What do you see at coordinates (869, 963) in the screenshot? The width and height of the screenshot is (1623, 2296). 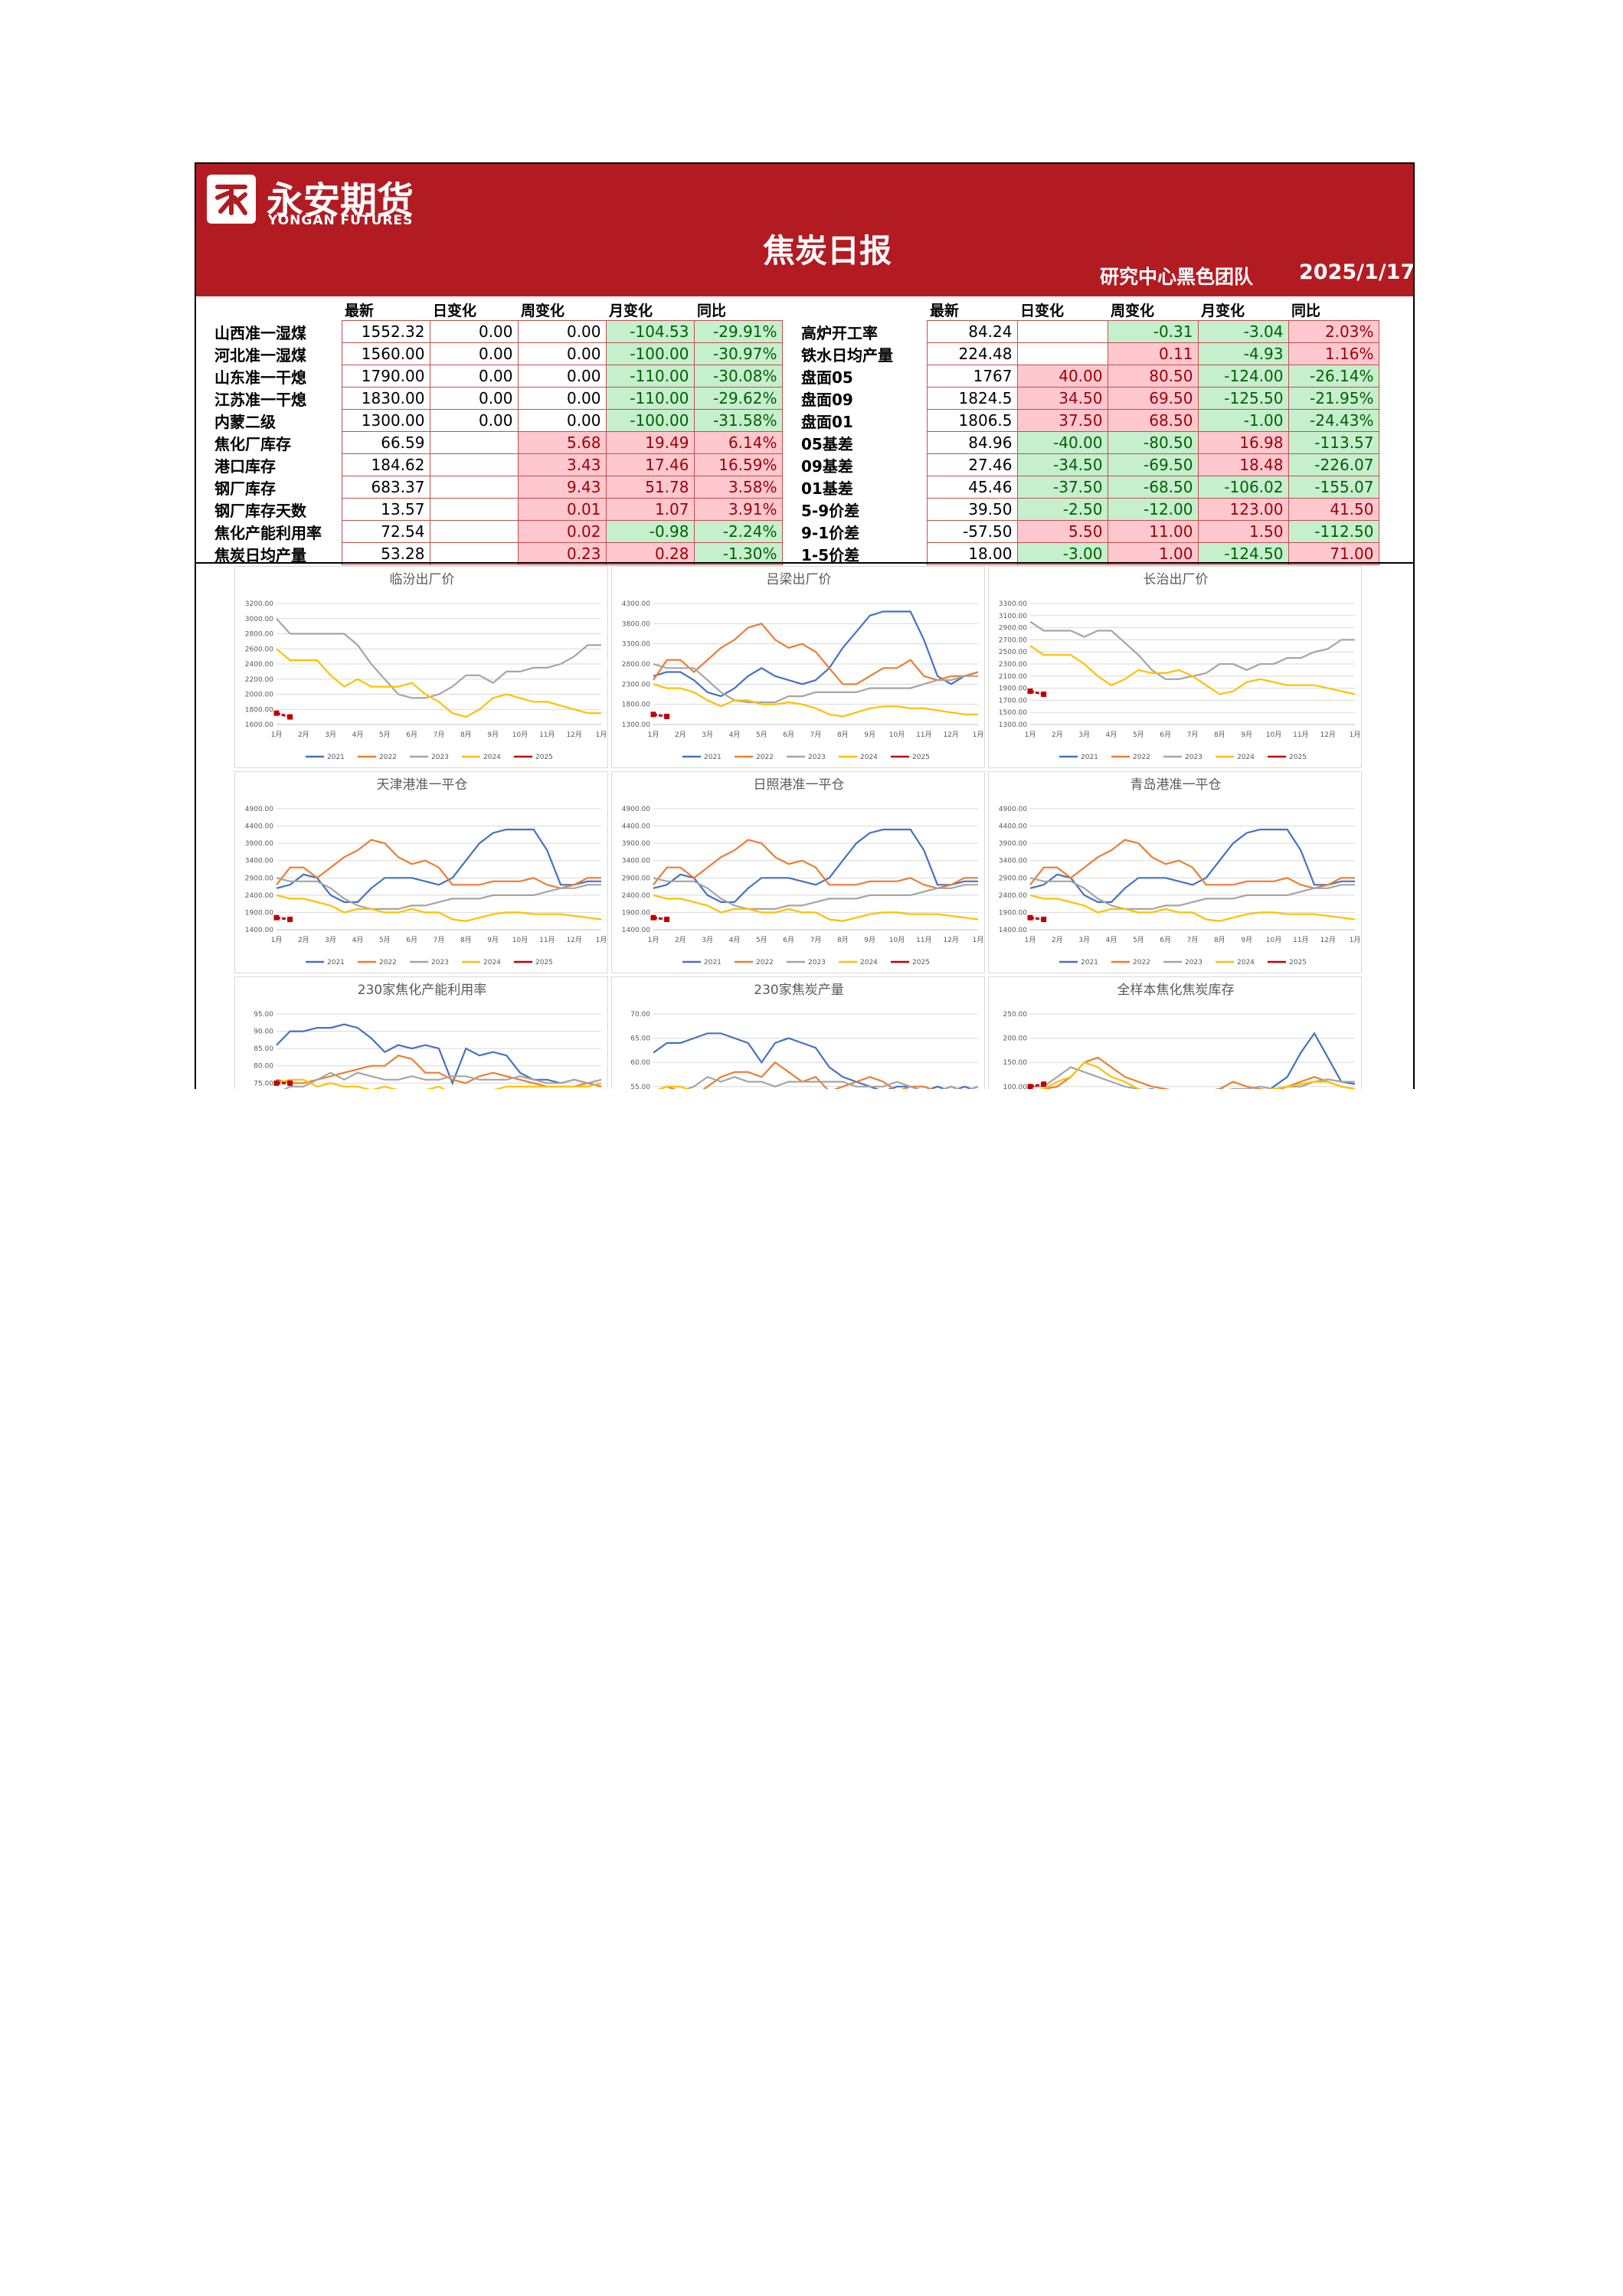 I see `legend-label: 2024` at bounding box center [869, 963].